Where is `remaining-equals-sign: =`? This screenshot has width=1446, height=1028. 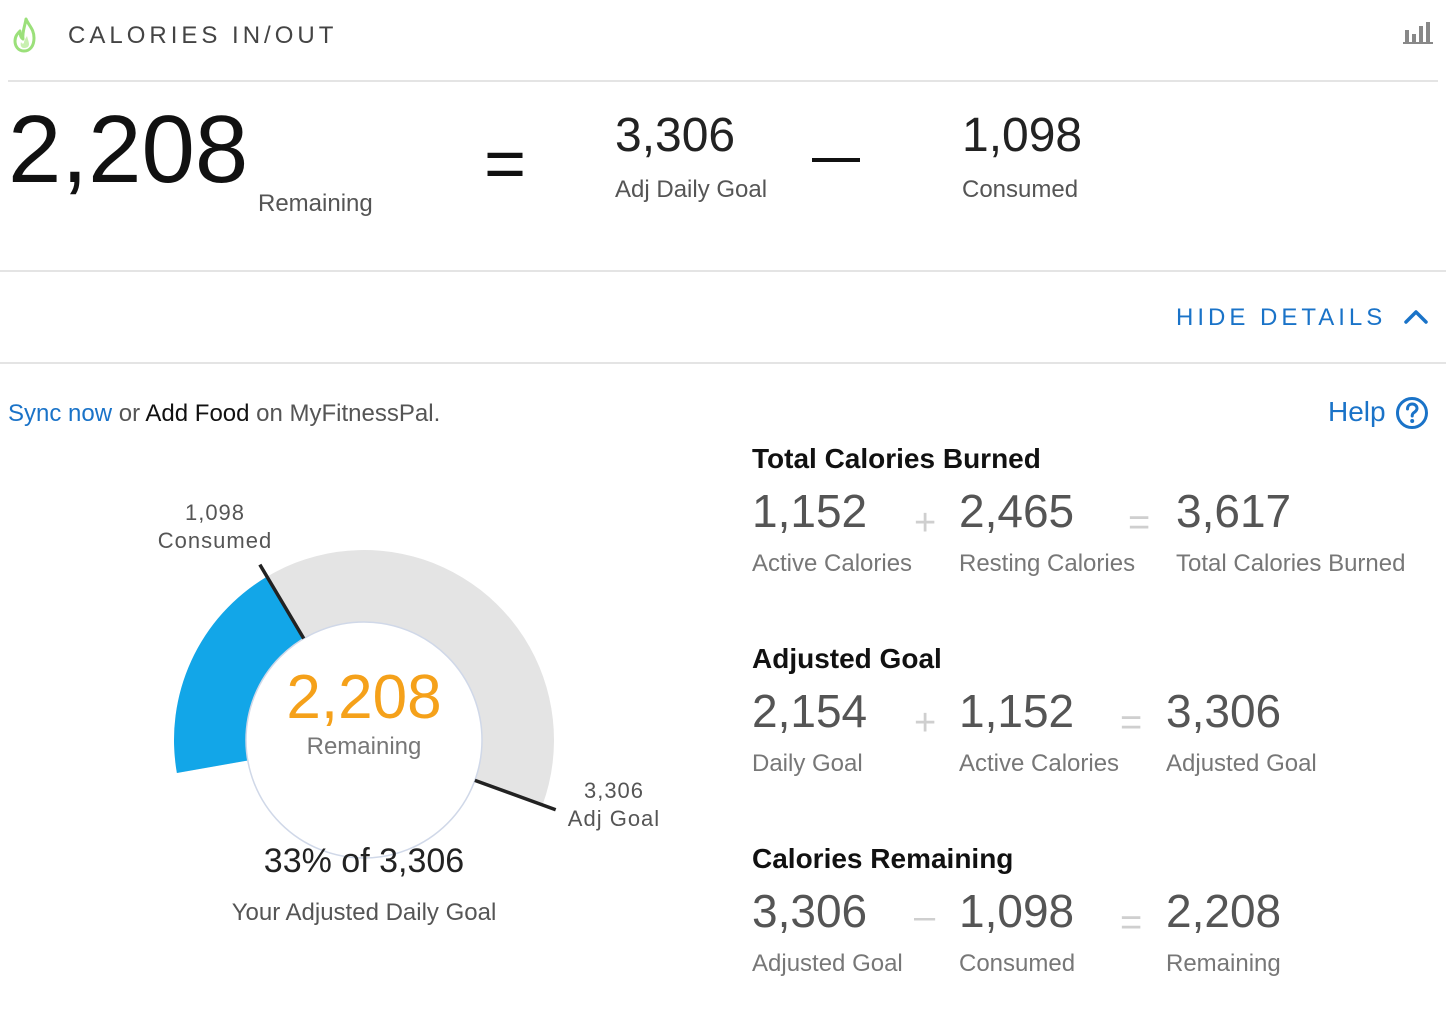 remaining-equals-sign: = is located at coordinates (1131, 923).